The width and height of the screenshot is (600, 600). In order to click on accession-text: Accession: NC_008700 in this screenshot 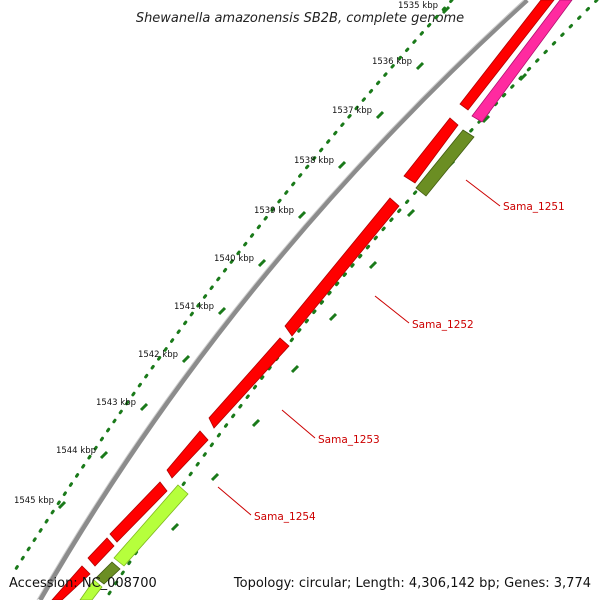, I will do `click(83, 583)`.